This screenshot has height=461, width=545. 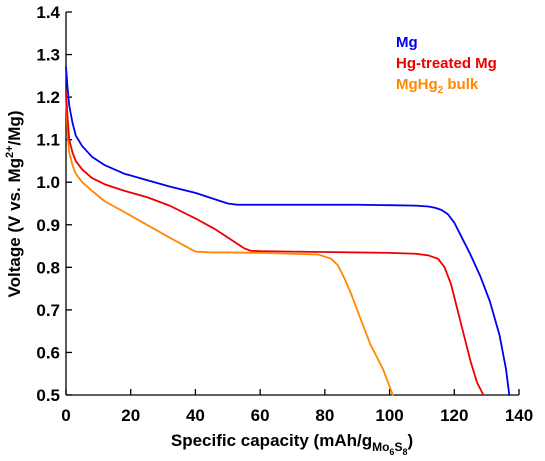 What do you see at coordinates (407, 42) in the screenshot?
I see `legend-entry-mg: Mg` at bounding box center [407, 42].